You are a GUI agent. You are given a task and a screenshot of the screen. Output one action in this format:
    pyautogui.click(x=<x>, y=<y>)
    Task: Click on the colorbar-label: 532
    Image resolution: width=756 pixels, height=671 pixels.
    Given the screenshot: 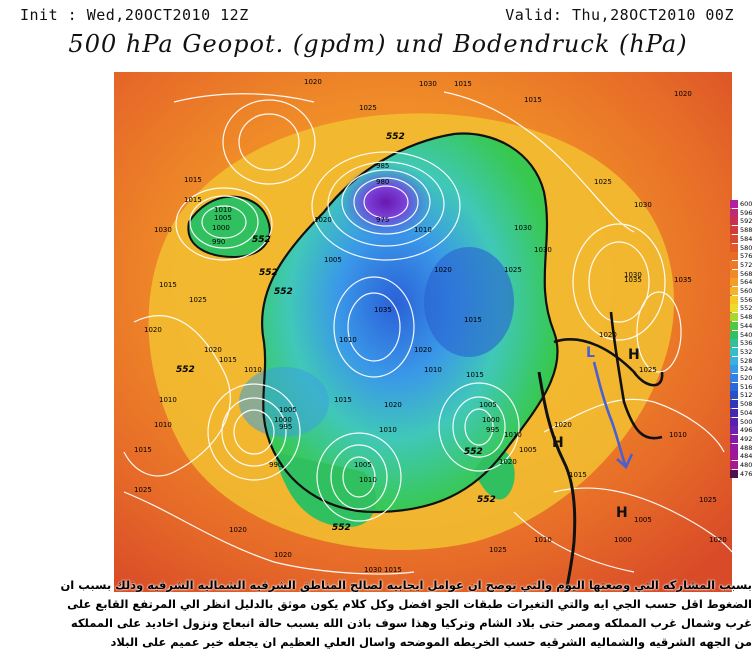 What is the action you would take?
    pyautogui.click(x=746, y=351)
    